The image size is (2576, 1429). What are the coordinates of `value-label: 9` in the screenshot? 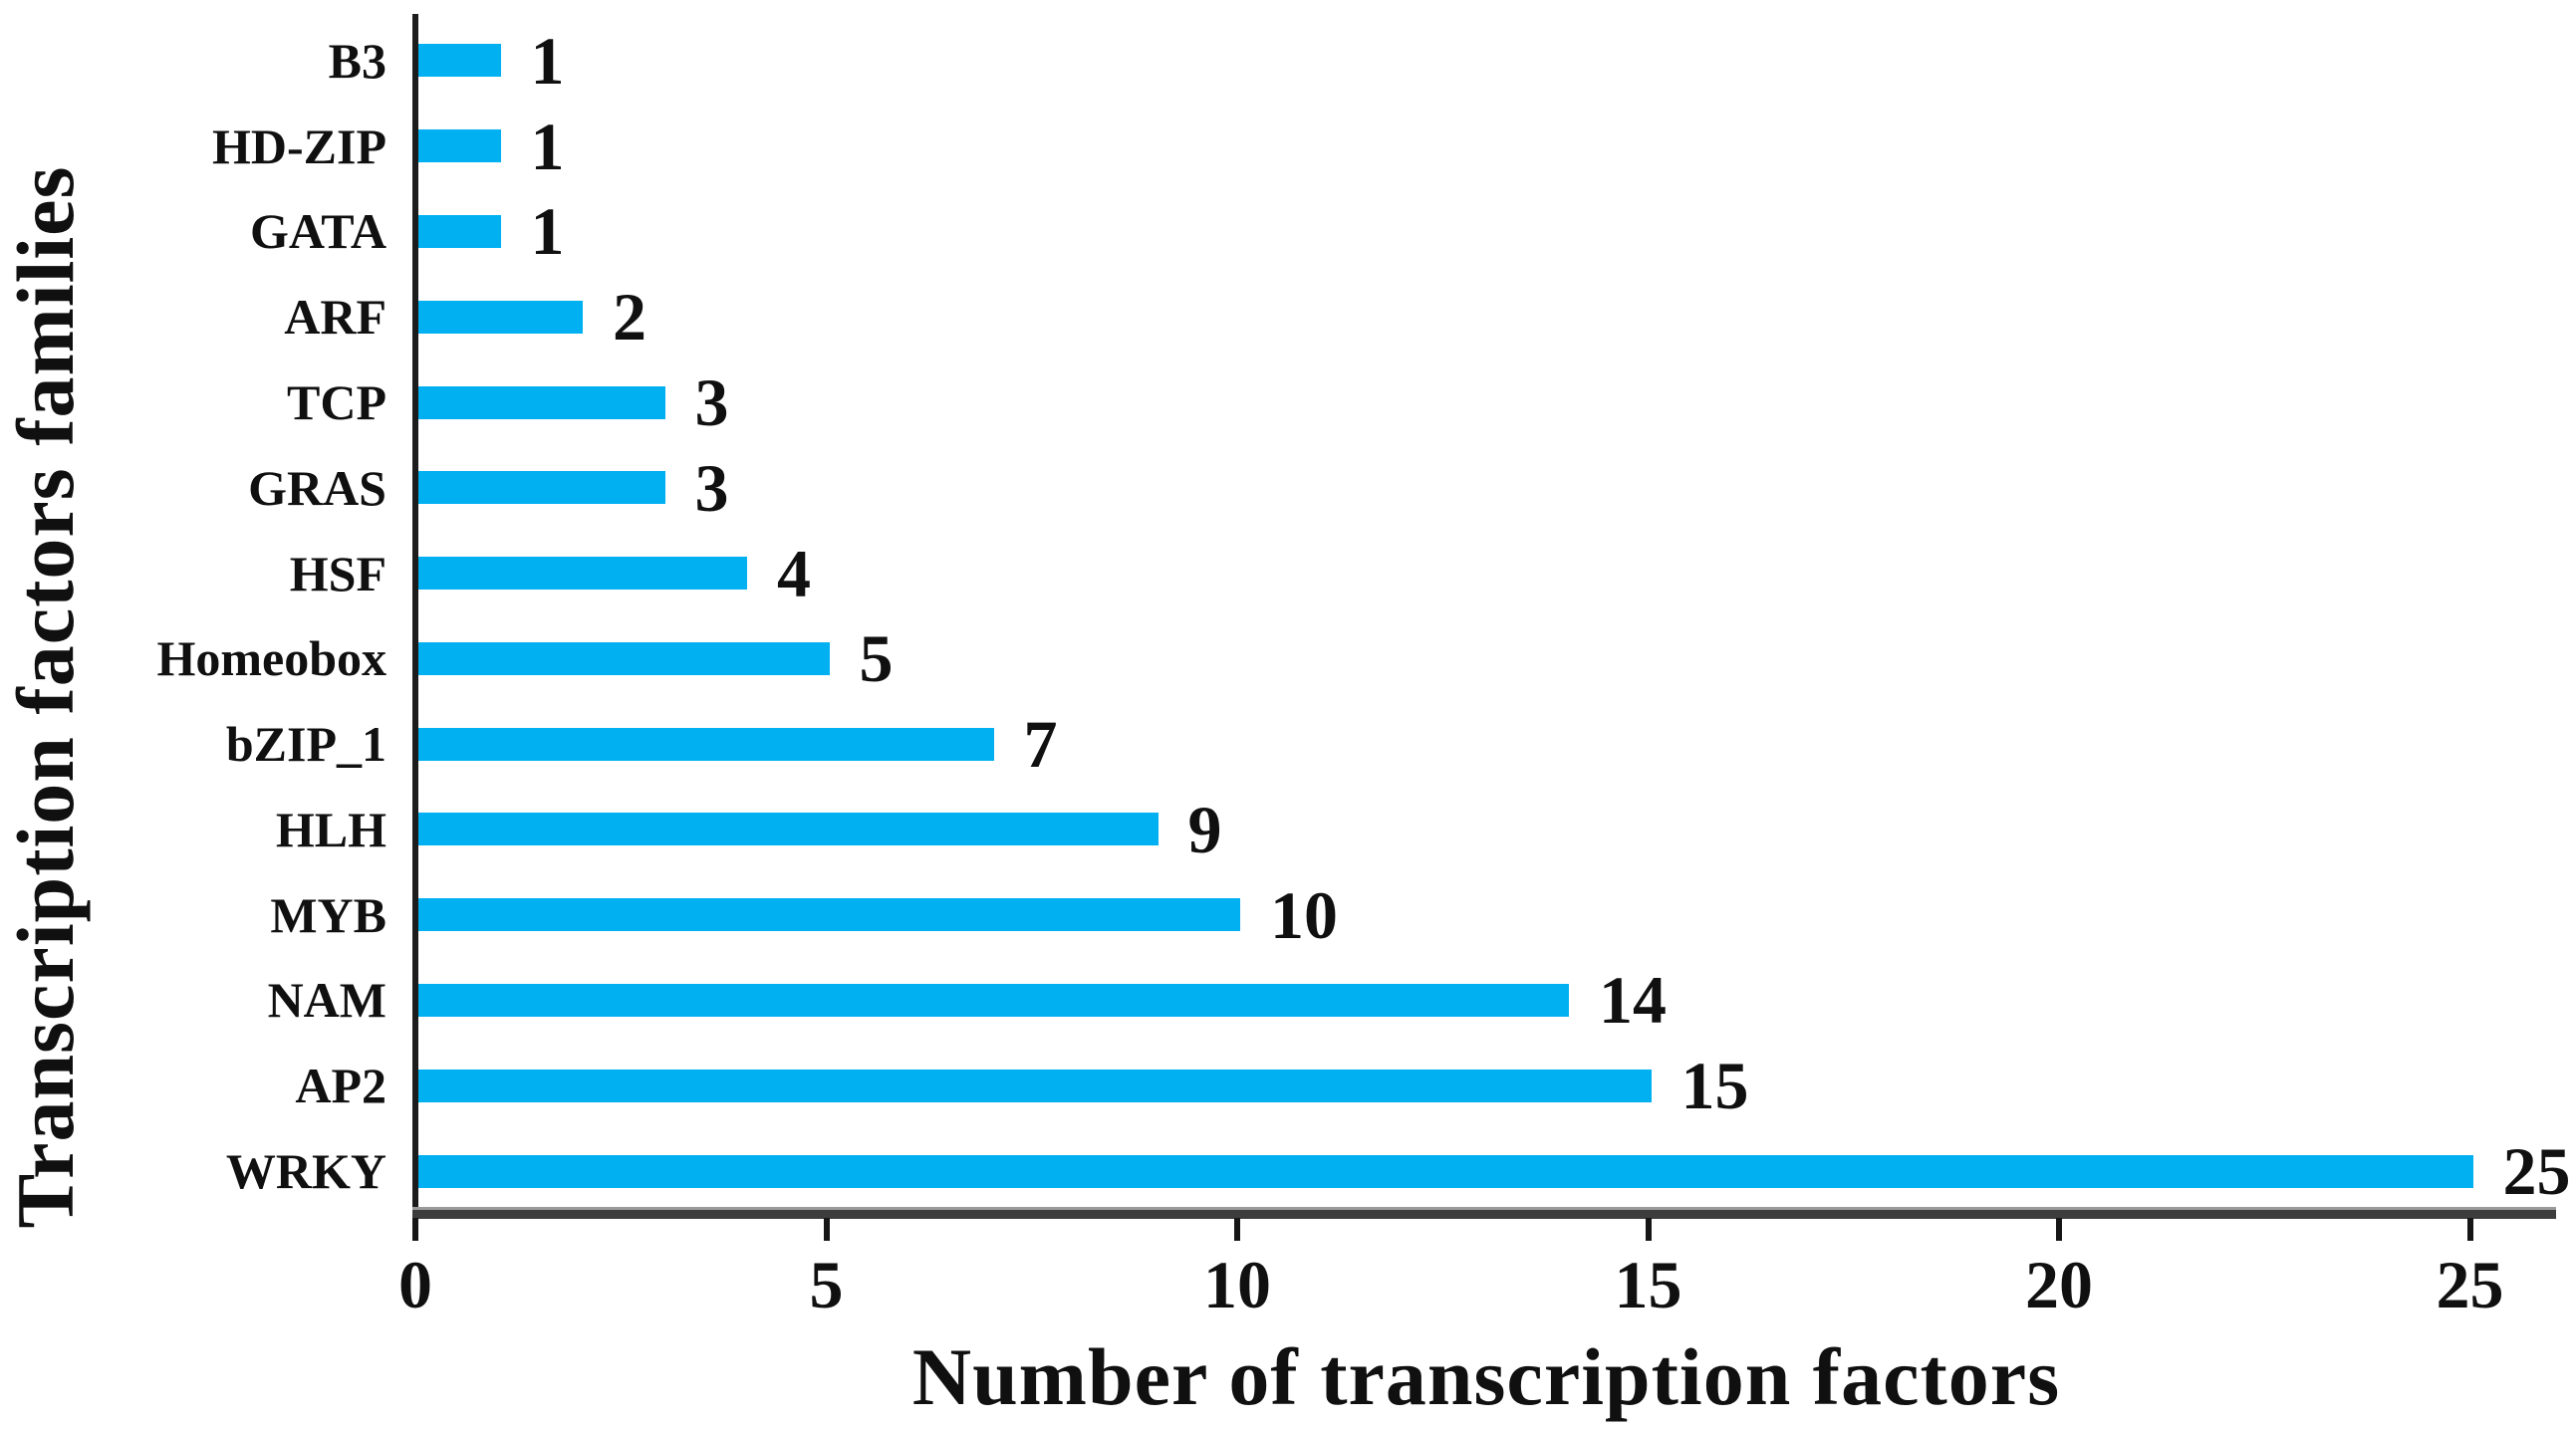 It's located at (1204, 829).